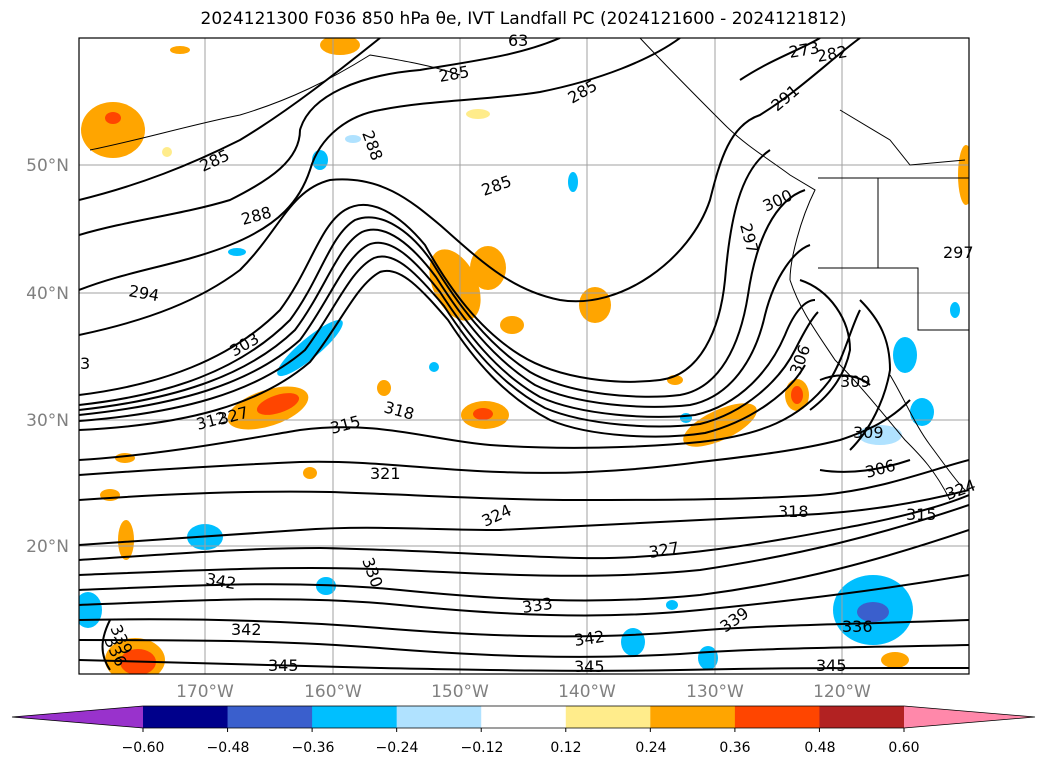 The width and height of the screenshot is (1047, 767). I want to click on colorbar-tick-label: −0.24, so click(397, 748).